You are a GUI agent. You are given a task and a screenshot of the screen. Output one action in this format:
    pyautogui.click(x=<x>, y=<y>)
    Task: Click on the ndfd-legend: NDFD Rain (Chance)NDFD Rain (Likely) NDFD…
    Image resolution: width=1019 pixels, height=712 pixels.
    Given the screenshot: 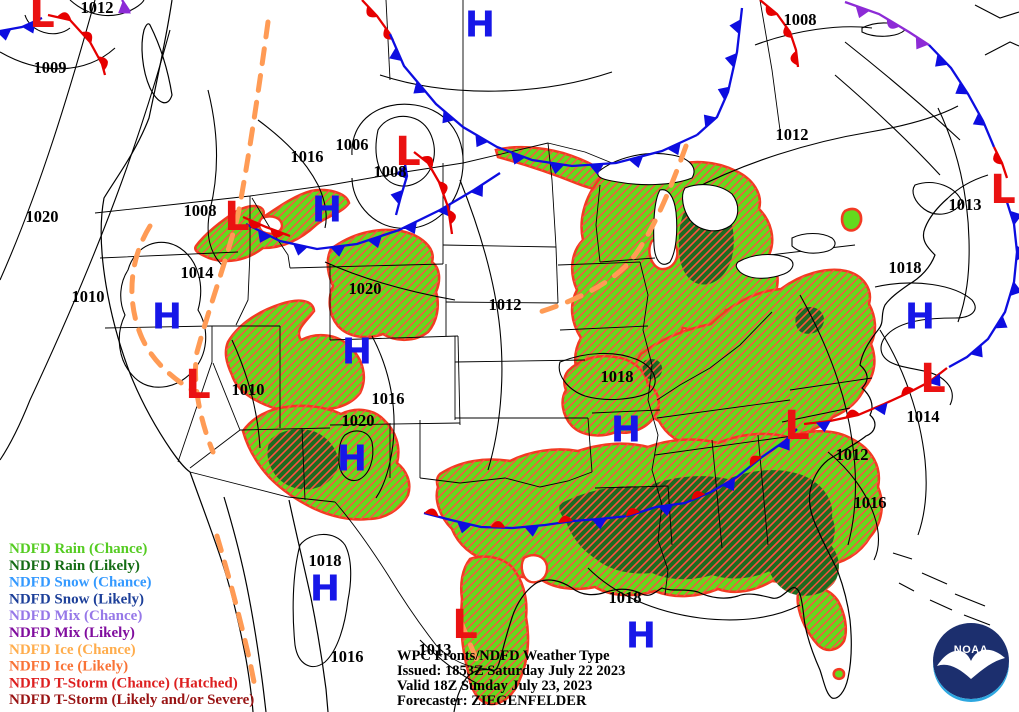 What is the action you would take?
    pyautogui.click(x=131, y=624)
    